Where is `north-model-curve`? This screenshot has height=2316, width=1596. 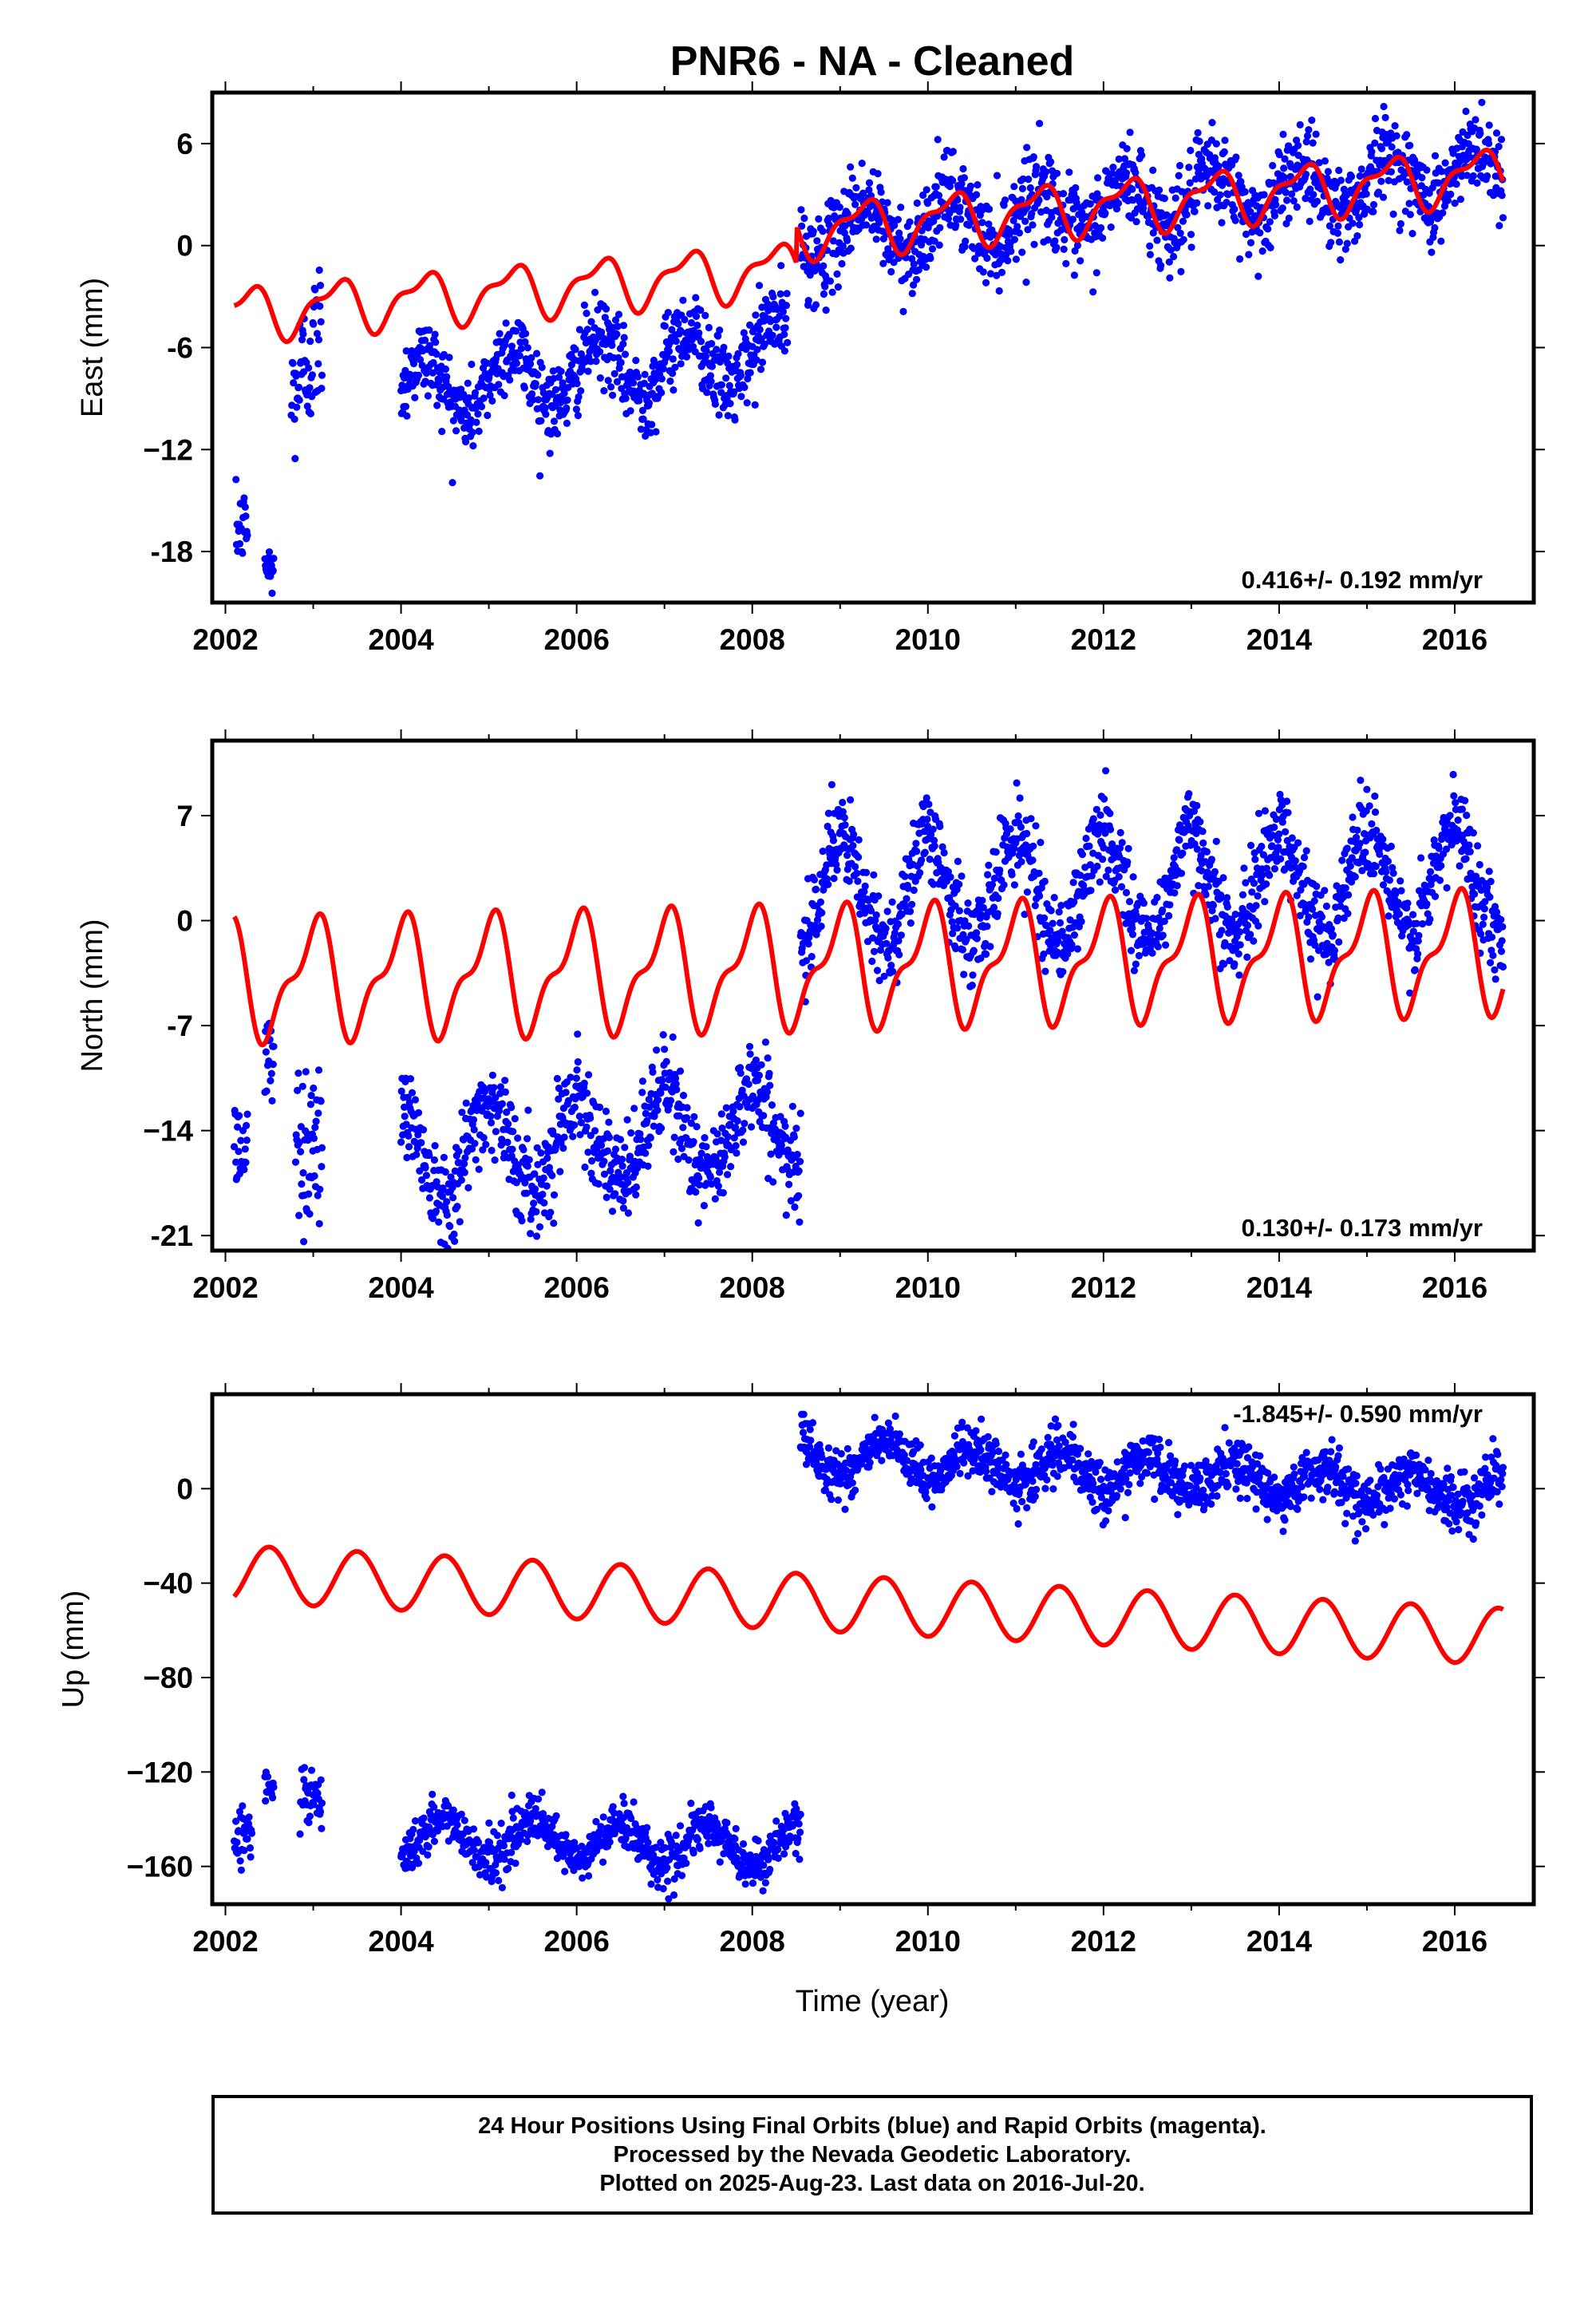
north-model-curve is located at coordinates (869, 967).